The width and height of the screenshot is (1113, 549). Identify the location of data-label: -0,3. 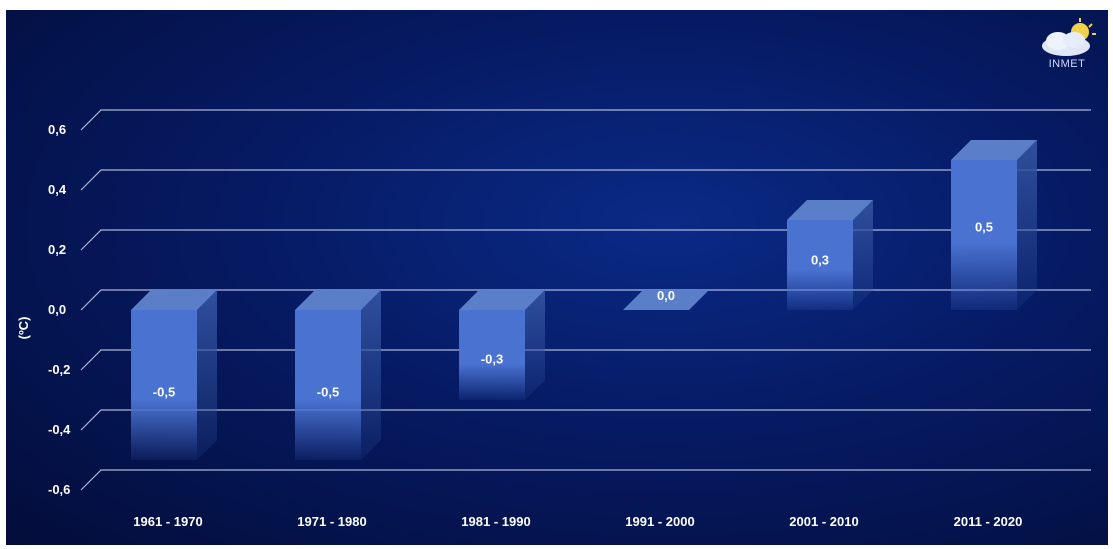
(492, 359).